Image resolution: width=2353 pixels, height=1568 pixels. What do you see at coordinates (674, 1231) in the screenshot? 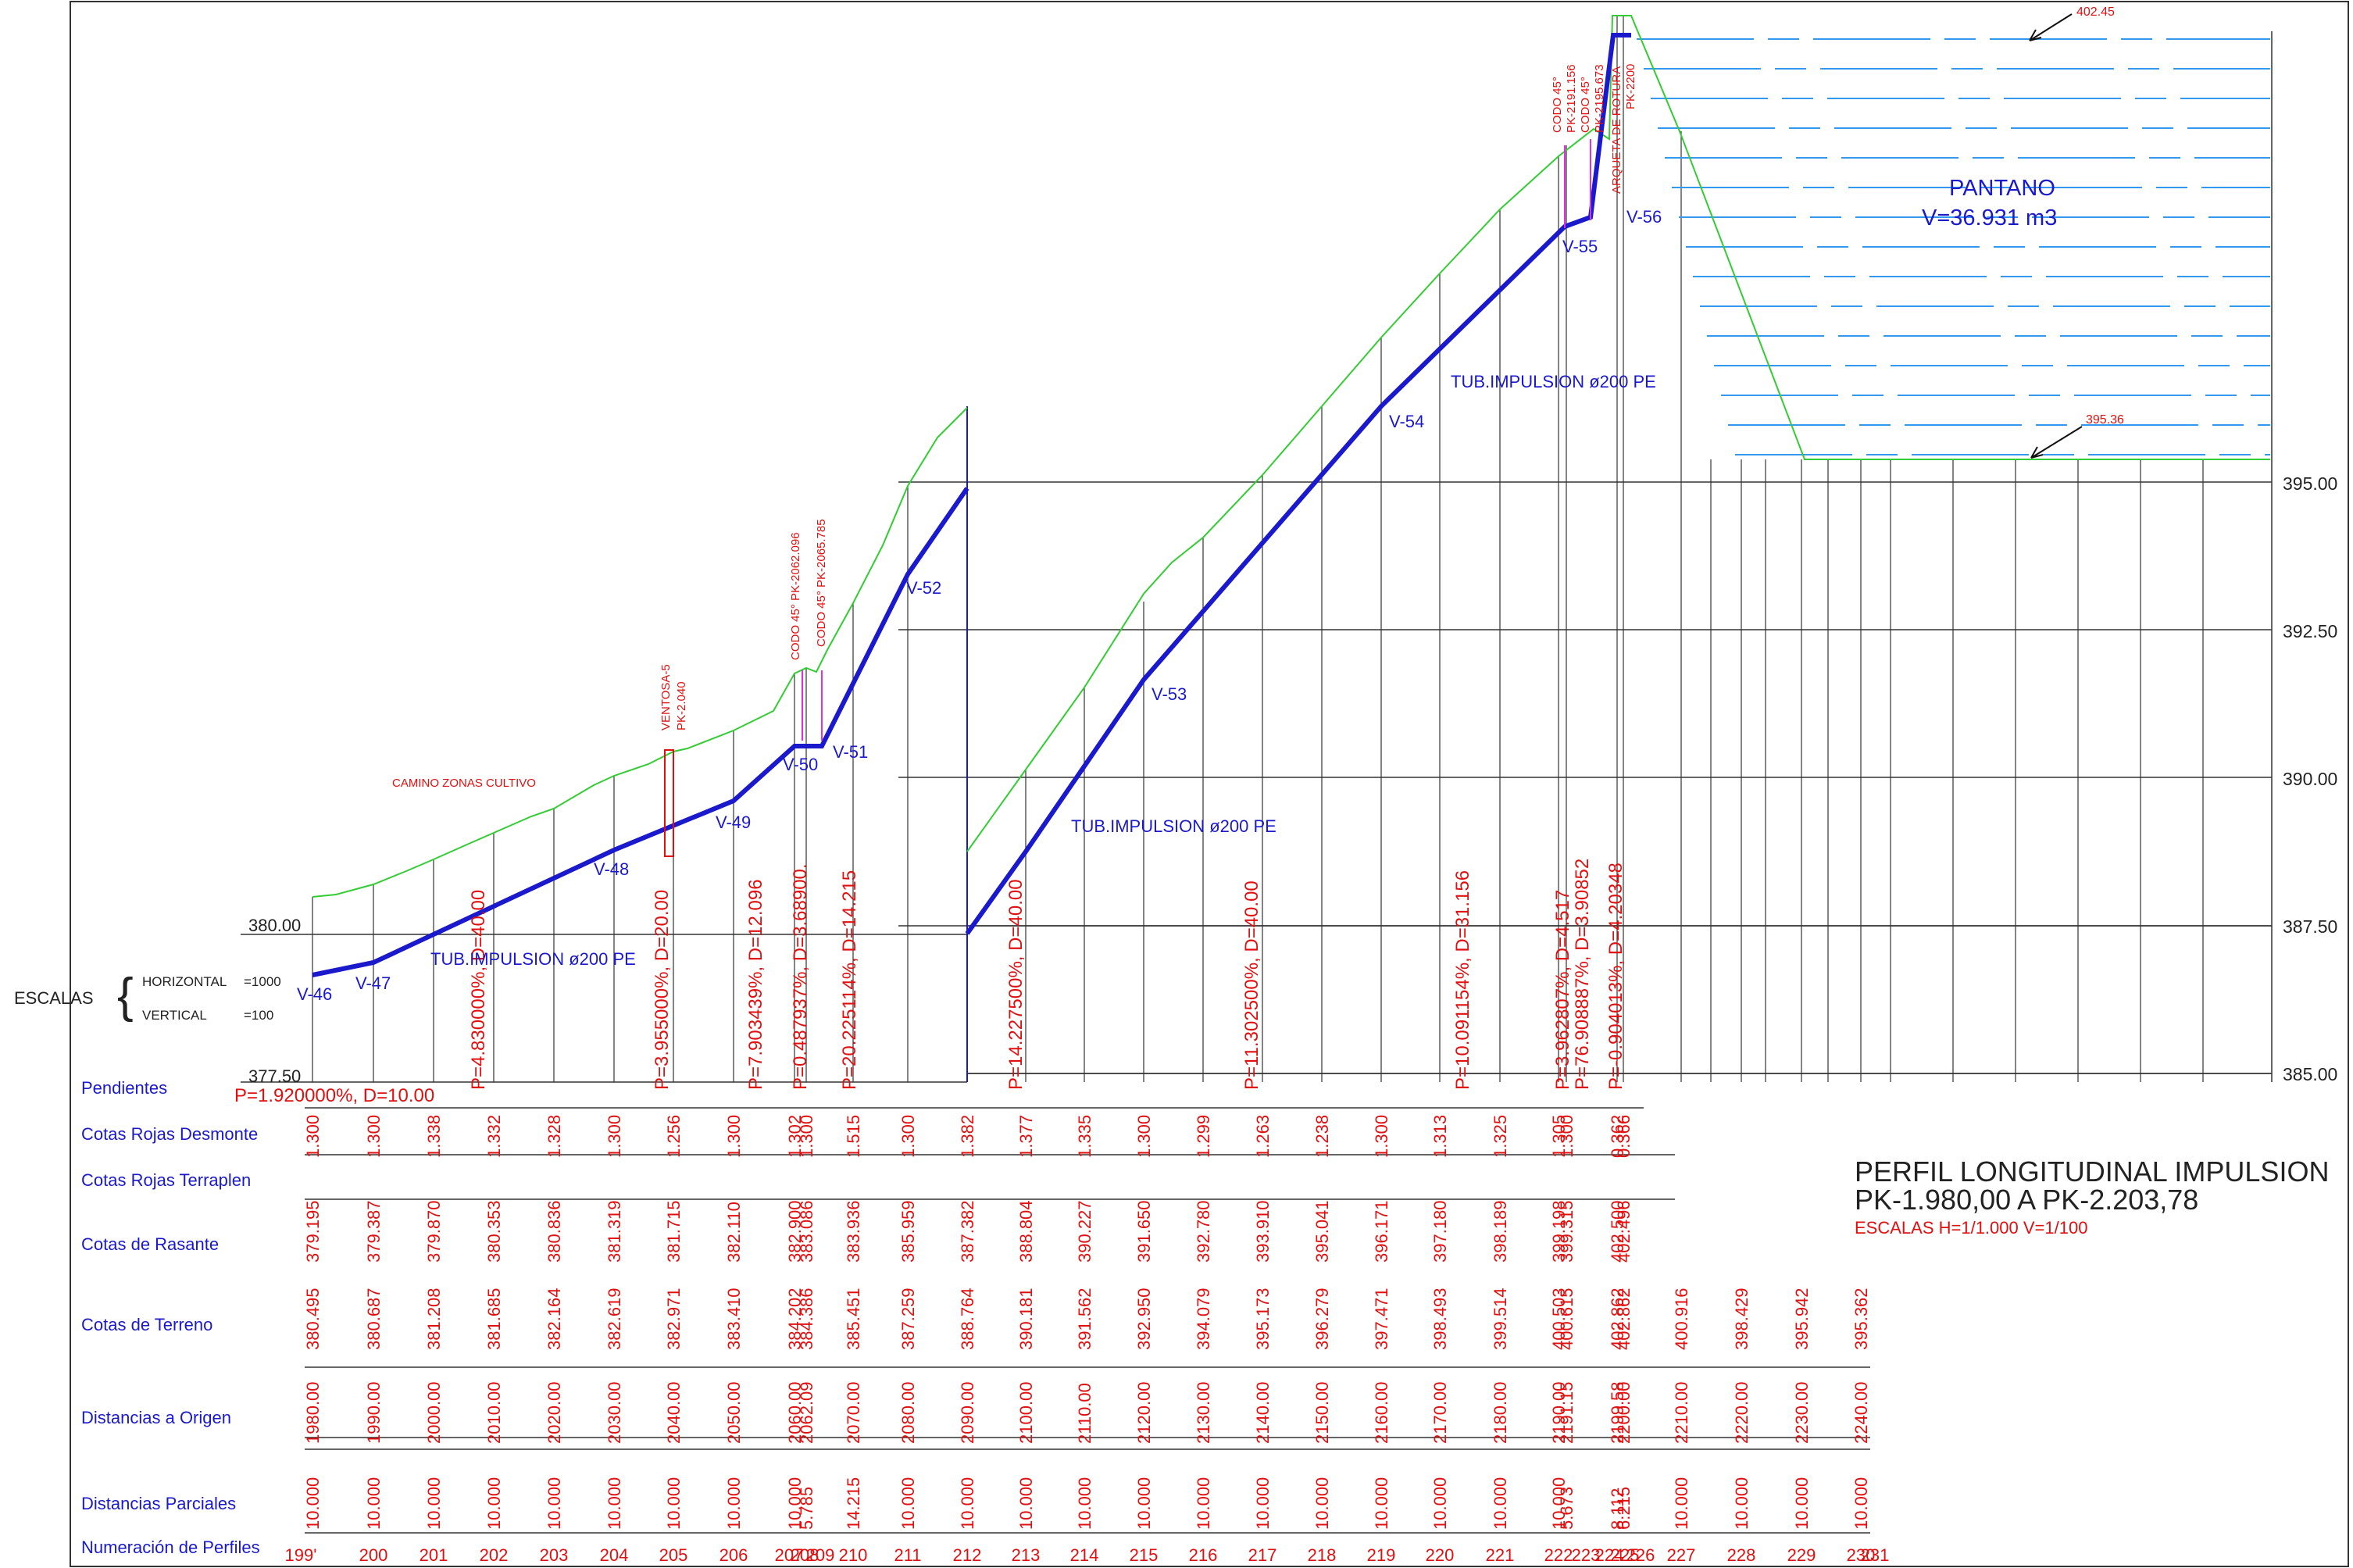
I see `rasante-value: 381.715` at bounding box center [674, 1231].